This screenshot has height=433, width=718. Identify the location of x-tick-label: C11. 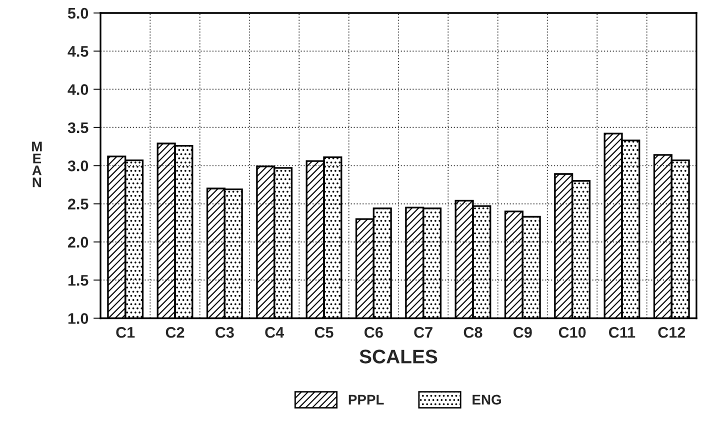
(622, 332).